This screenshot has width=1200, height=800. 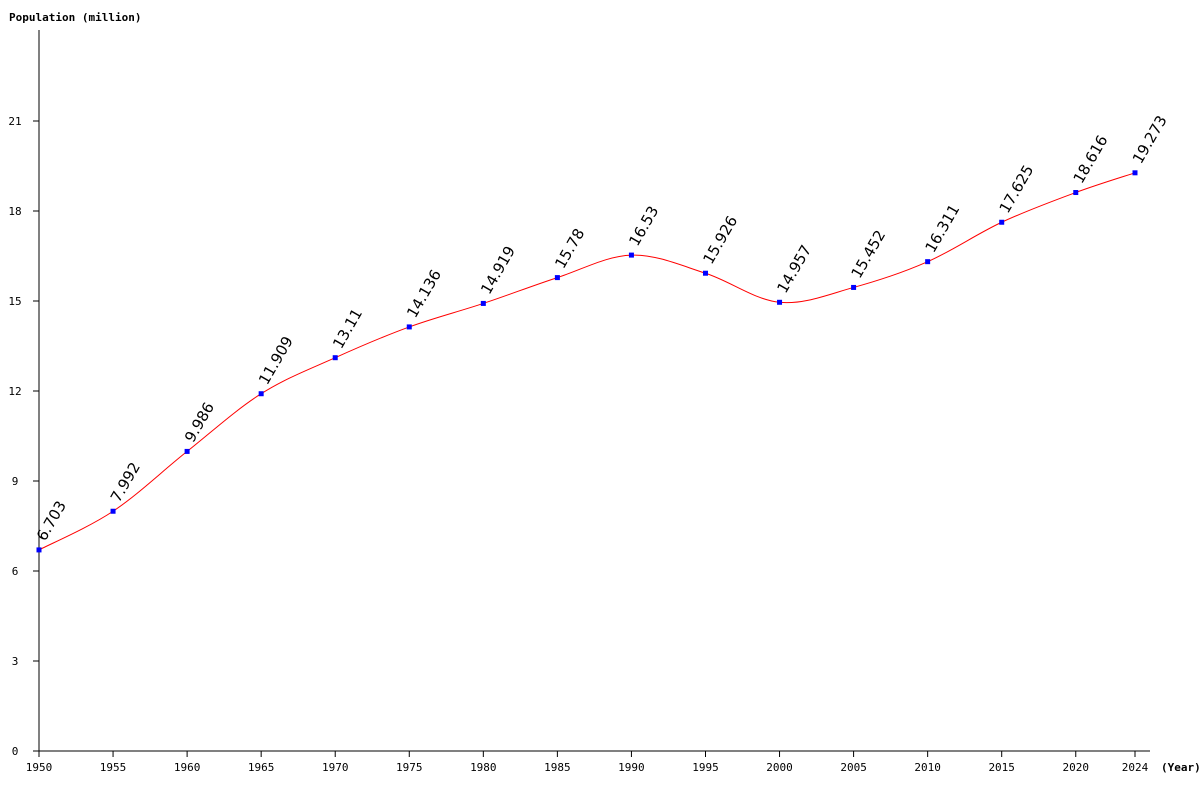 I want to click on data-label: 14.919, so click(x=498, y=270).